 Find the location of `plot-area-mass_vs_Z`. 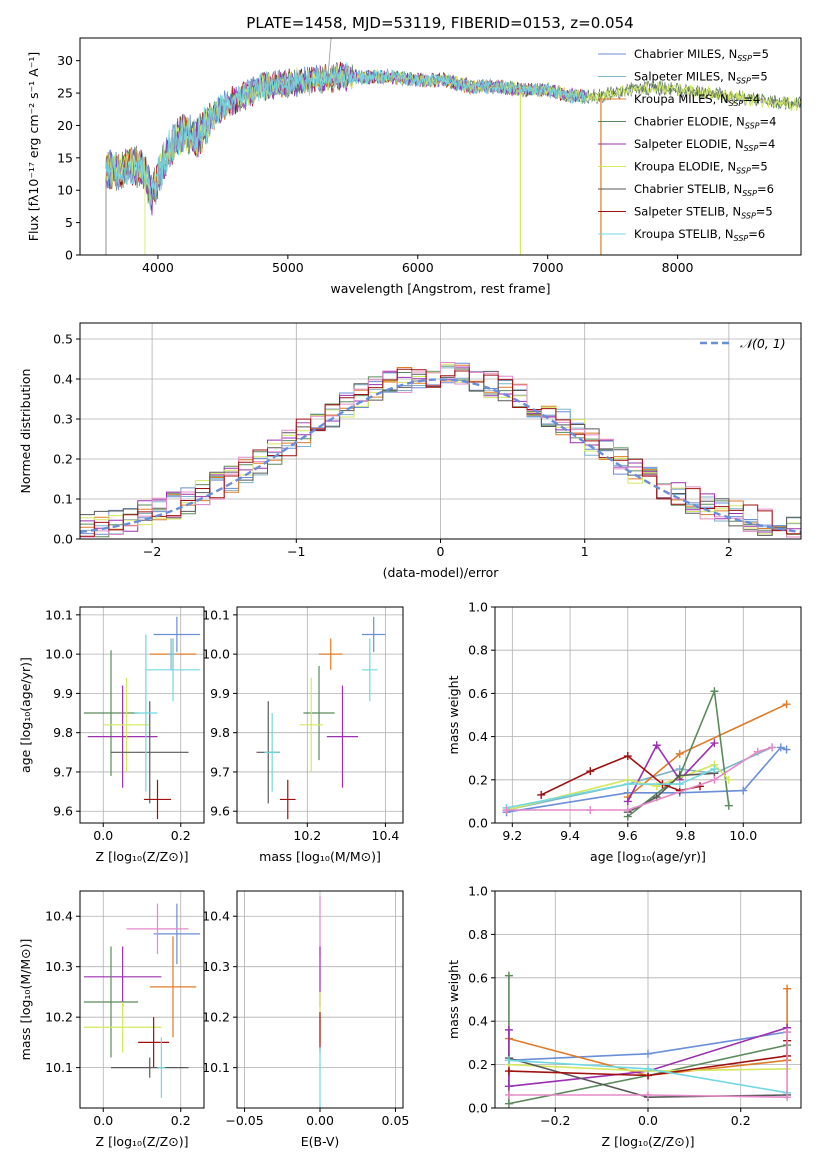

plot-area-mass_vs_Z is located at coordinates (142, 1000).